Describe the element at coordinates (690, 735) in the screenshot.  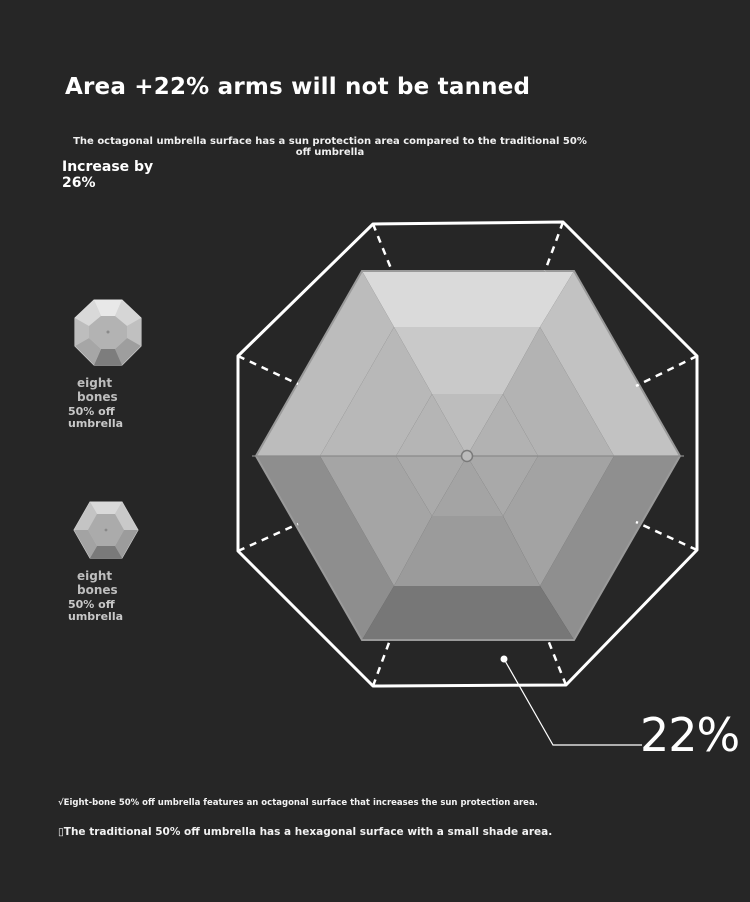
I see `percent-increase-label: 22%` at that location.